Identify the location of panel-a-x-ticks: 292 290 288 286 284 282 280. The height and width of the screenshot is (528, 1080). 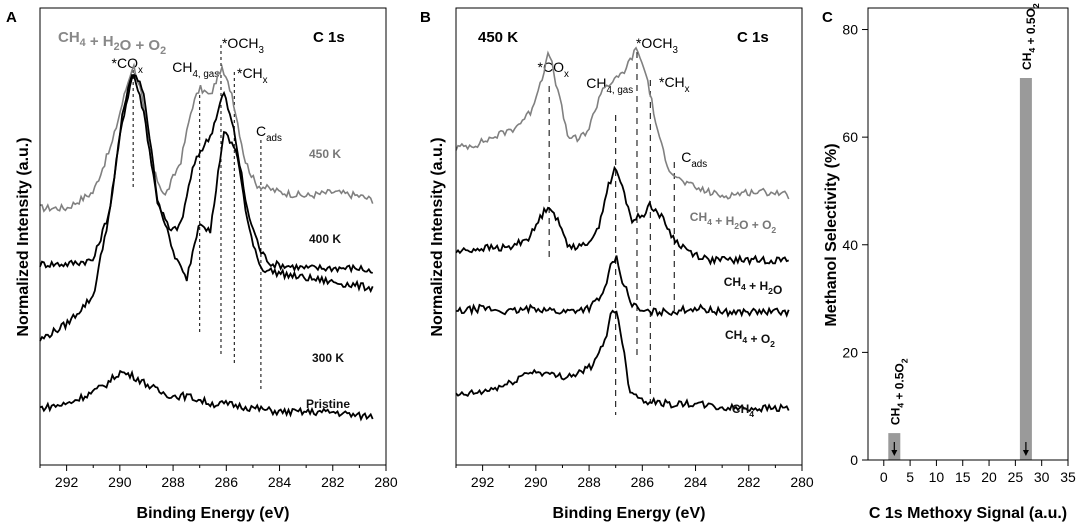
(218, 477).